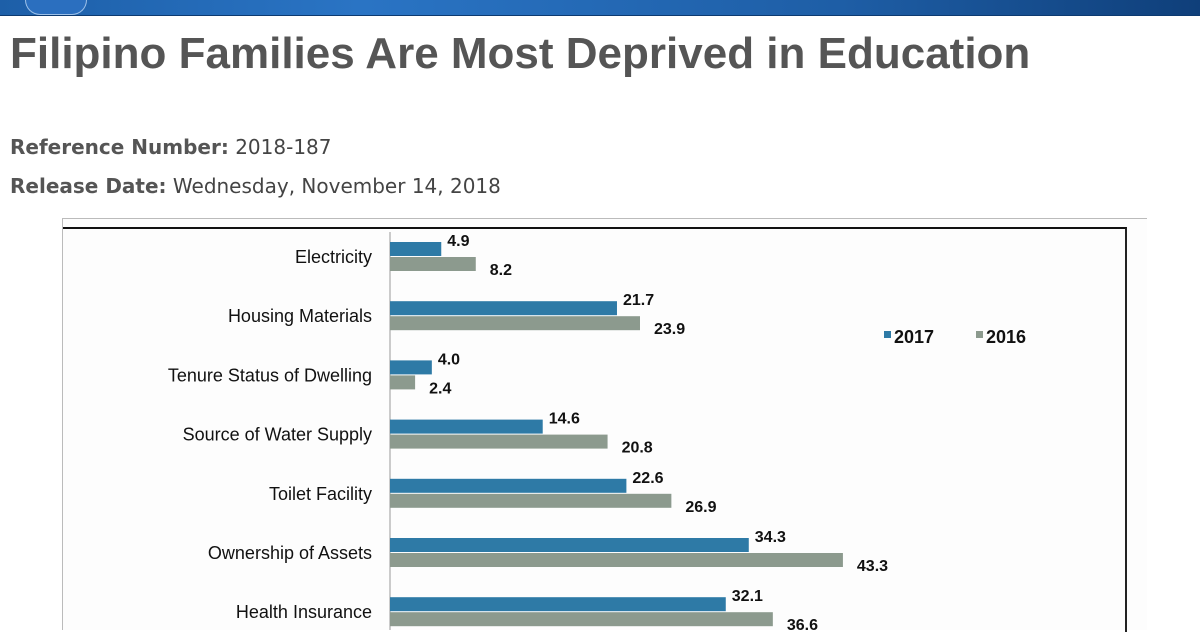 The height and width of the screenshot is (632, 1200). I want to click on data-label: 14.6, so click(564, 419).